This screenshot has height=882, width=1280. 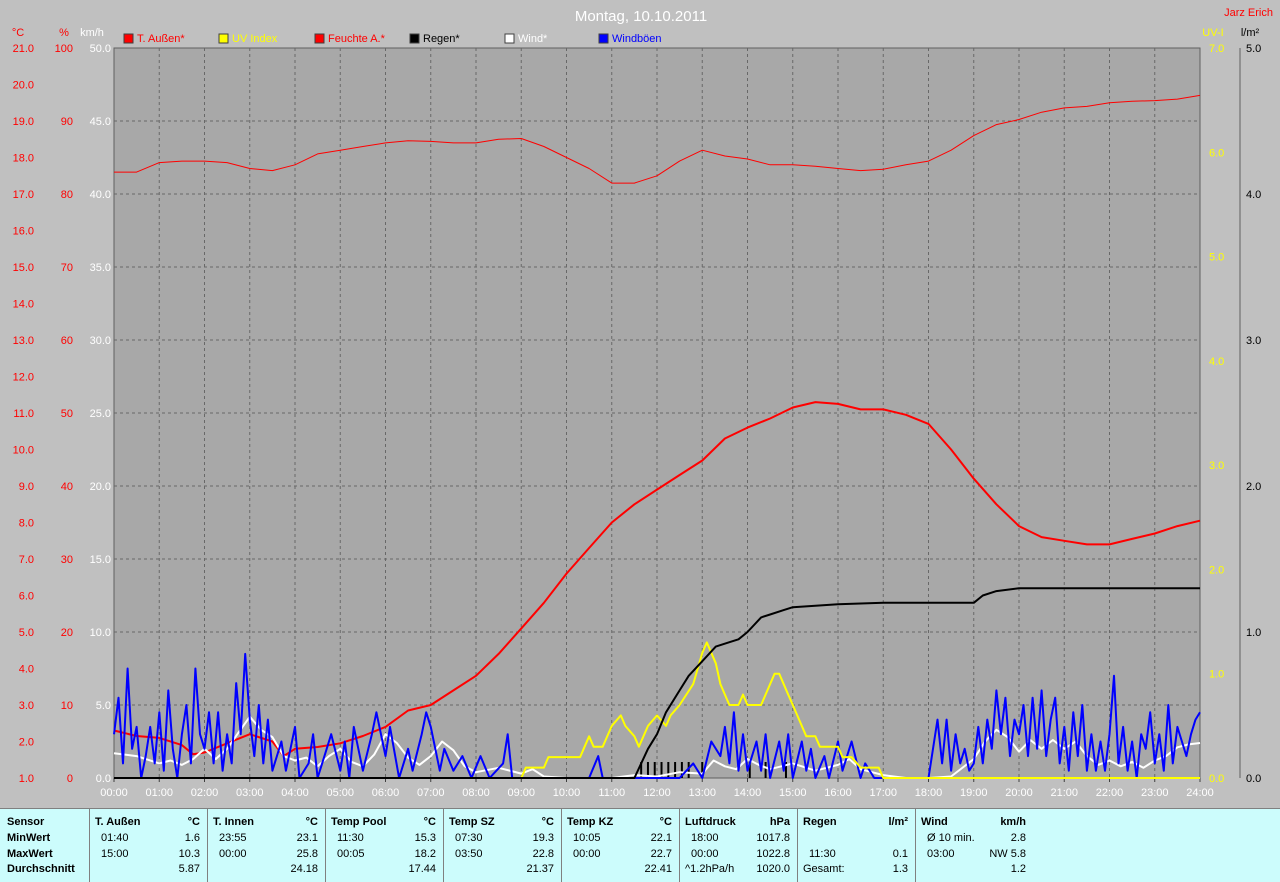 I want to click on humidity-axis-unit: %, so click(x=64, y=33).